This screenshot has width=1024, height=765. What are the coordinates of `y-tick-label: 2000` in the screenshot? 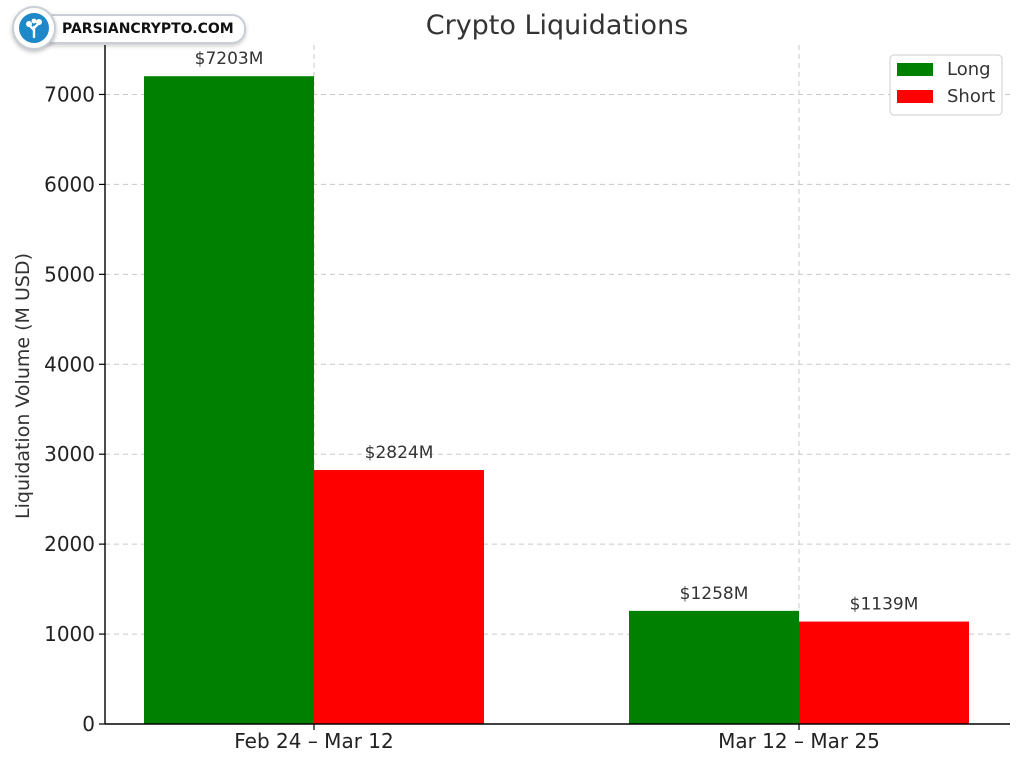 It's located at (69, 544).